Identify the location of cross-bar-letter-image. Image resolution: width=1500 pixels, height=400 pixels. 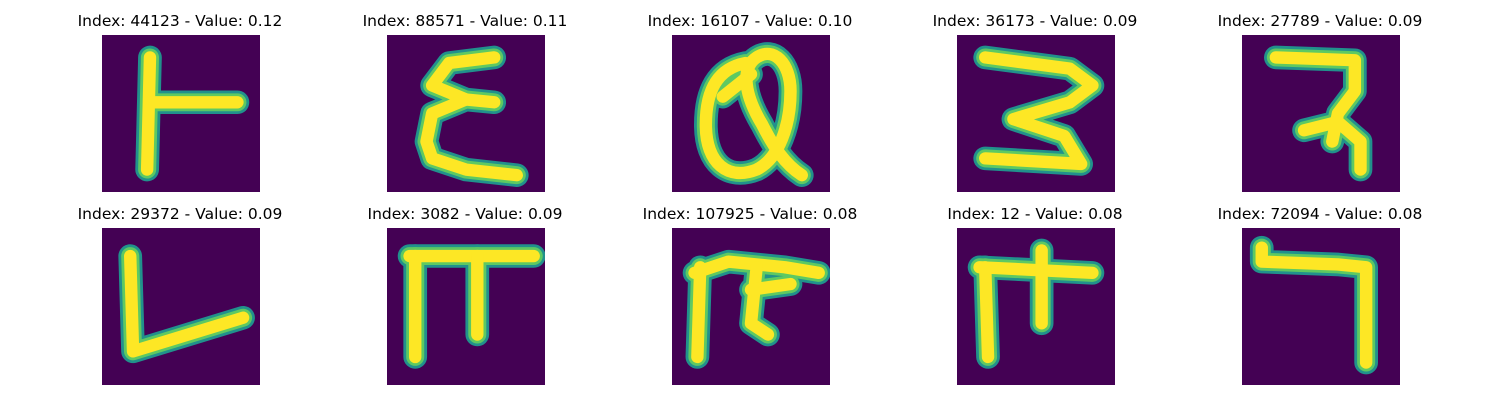
(1036, 306).